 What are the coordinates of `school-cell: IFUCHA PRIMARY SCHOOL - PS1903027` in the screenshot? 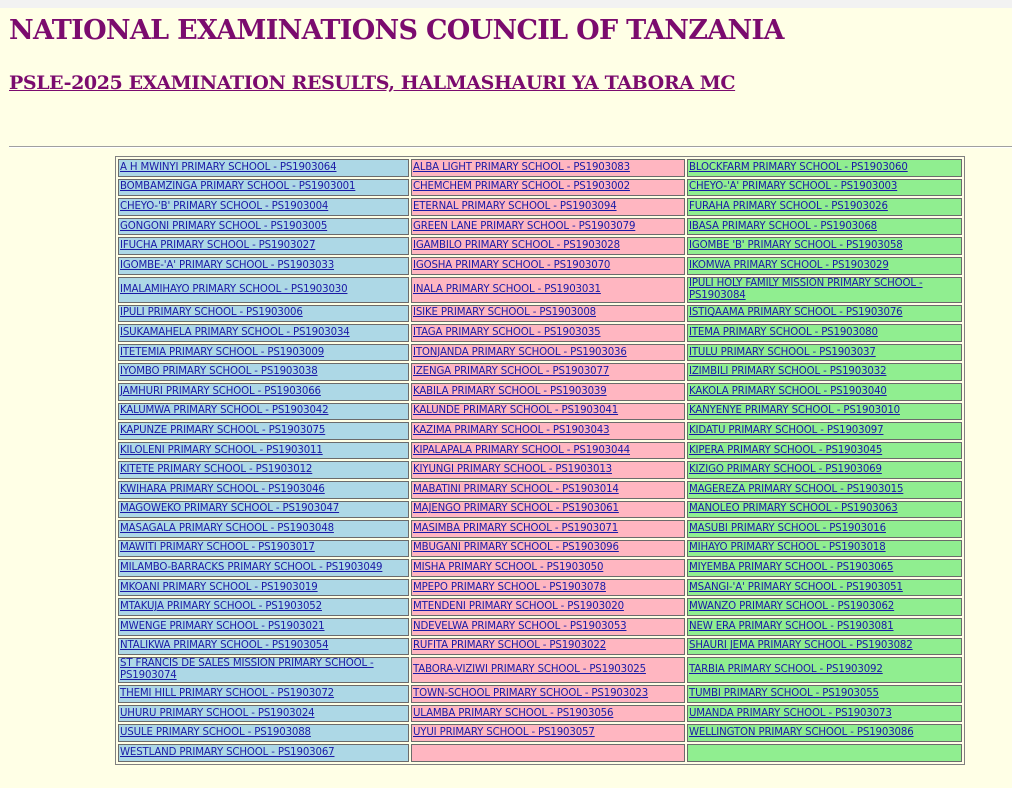 It's located at (263, 246).